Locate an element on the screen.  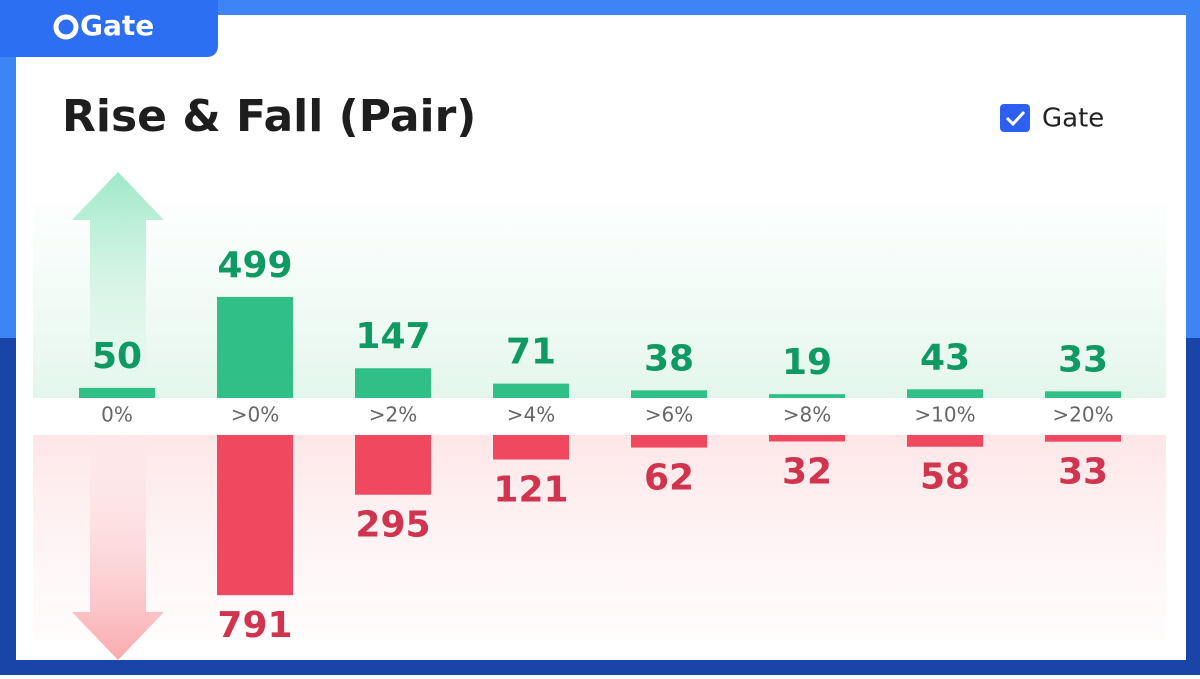
x-tick-label: 0% is located at coordinates (117, 415).